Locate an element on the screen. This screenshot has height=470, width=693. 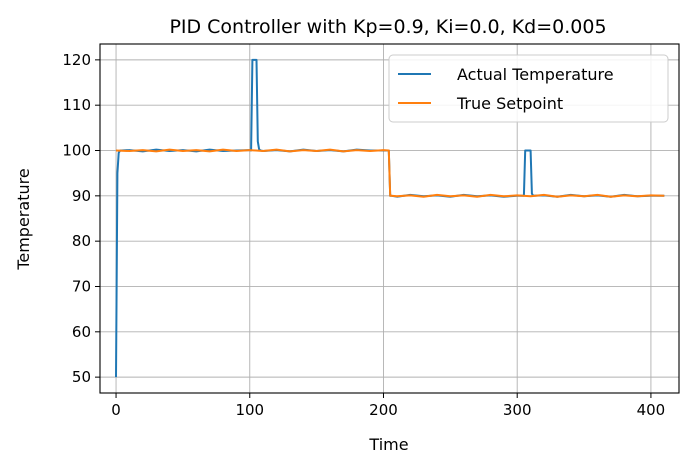
x-tick-label: 200 is located at coordinates (383, 410).